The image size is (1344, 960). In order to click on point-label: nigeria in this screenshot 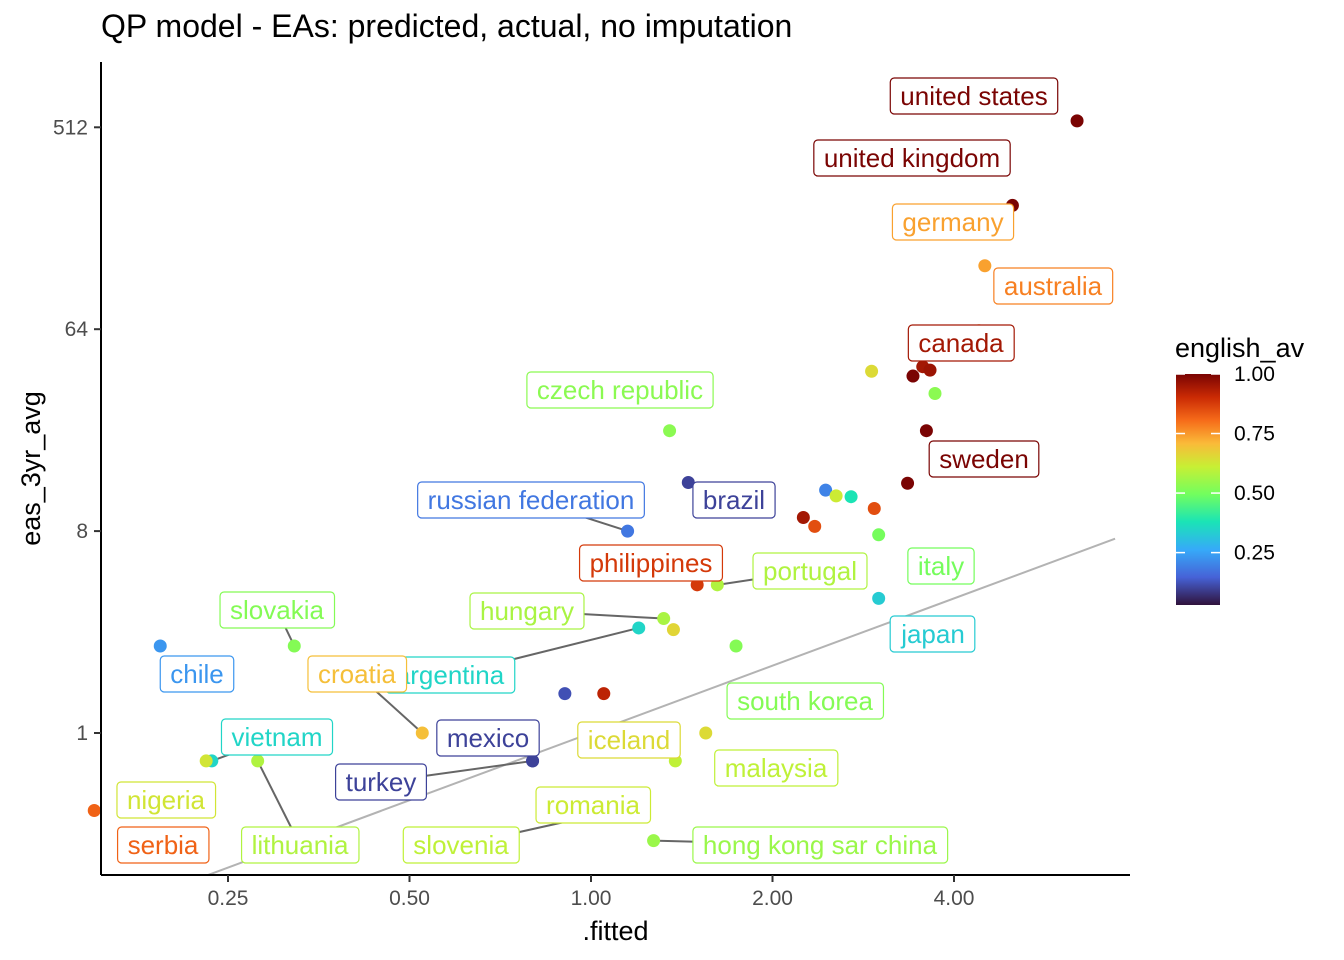, I will do `click(166, 800)`.